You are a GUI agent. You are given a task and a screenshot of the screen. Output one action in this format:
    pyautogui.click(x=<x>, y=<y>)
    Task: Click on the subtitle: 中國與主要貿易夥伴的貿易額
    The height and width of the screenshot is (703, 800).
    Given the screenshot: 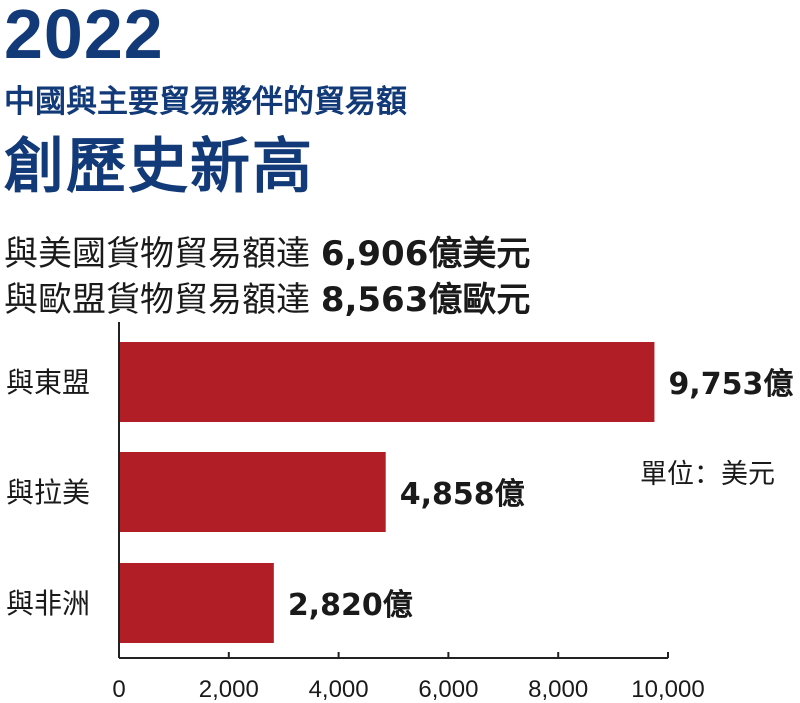 What is the action you would take?
    pyautogui.click(x=205, y=102)
    